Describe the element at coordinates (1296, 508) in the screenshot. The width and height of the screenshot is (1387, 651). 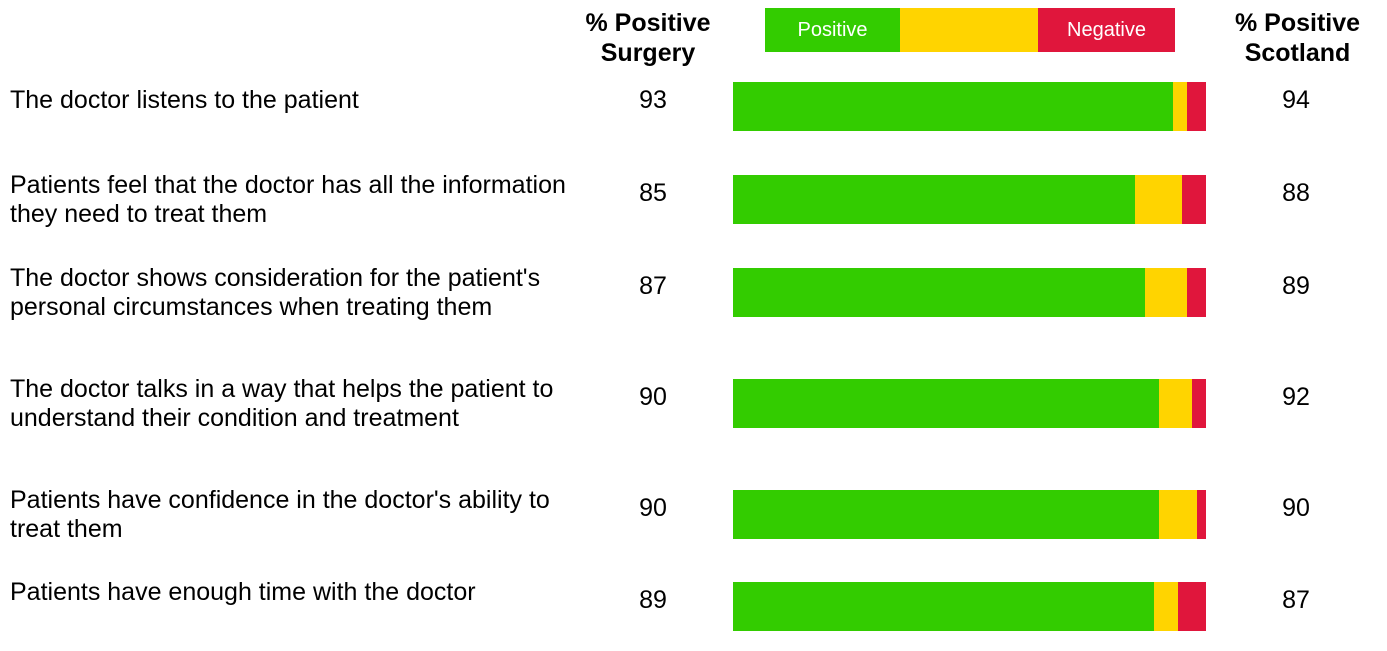
I see `scotland-value: 90` at that location.